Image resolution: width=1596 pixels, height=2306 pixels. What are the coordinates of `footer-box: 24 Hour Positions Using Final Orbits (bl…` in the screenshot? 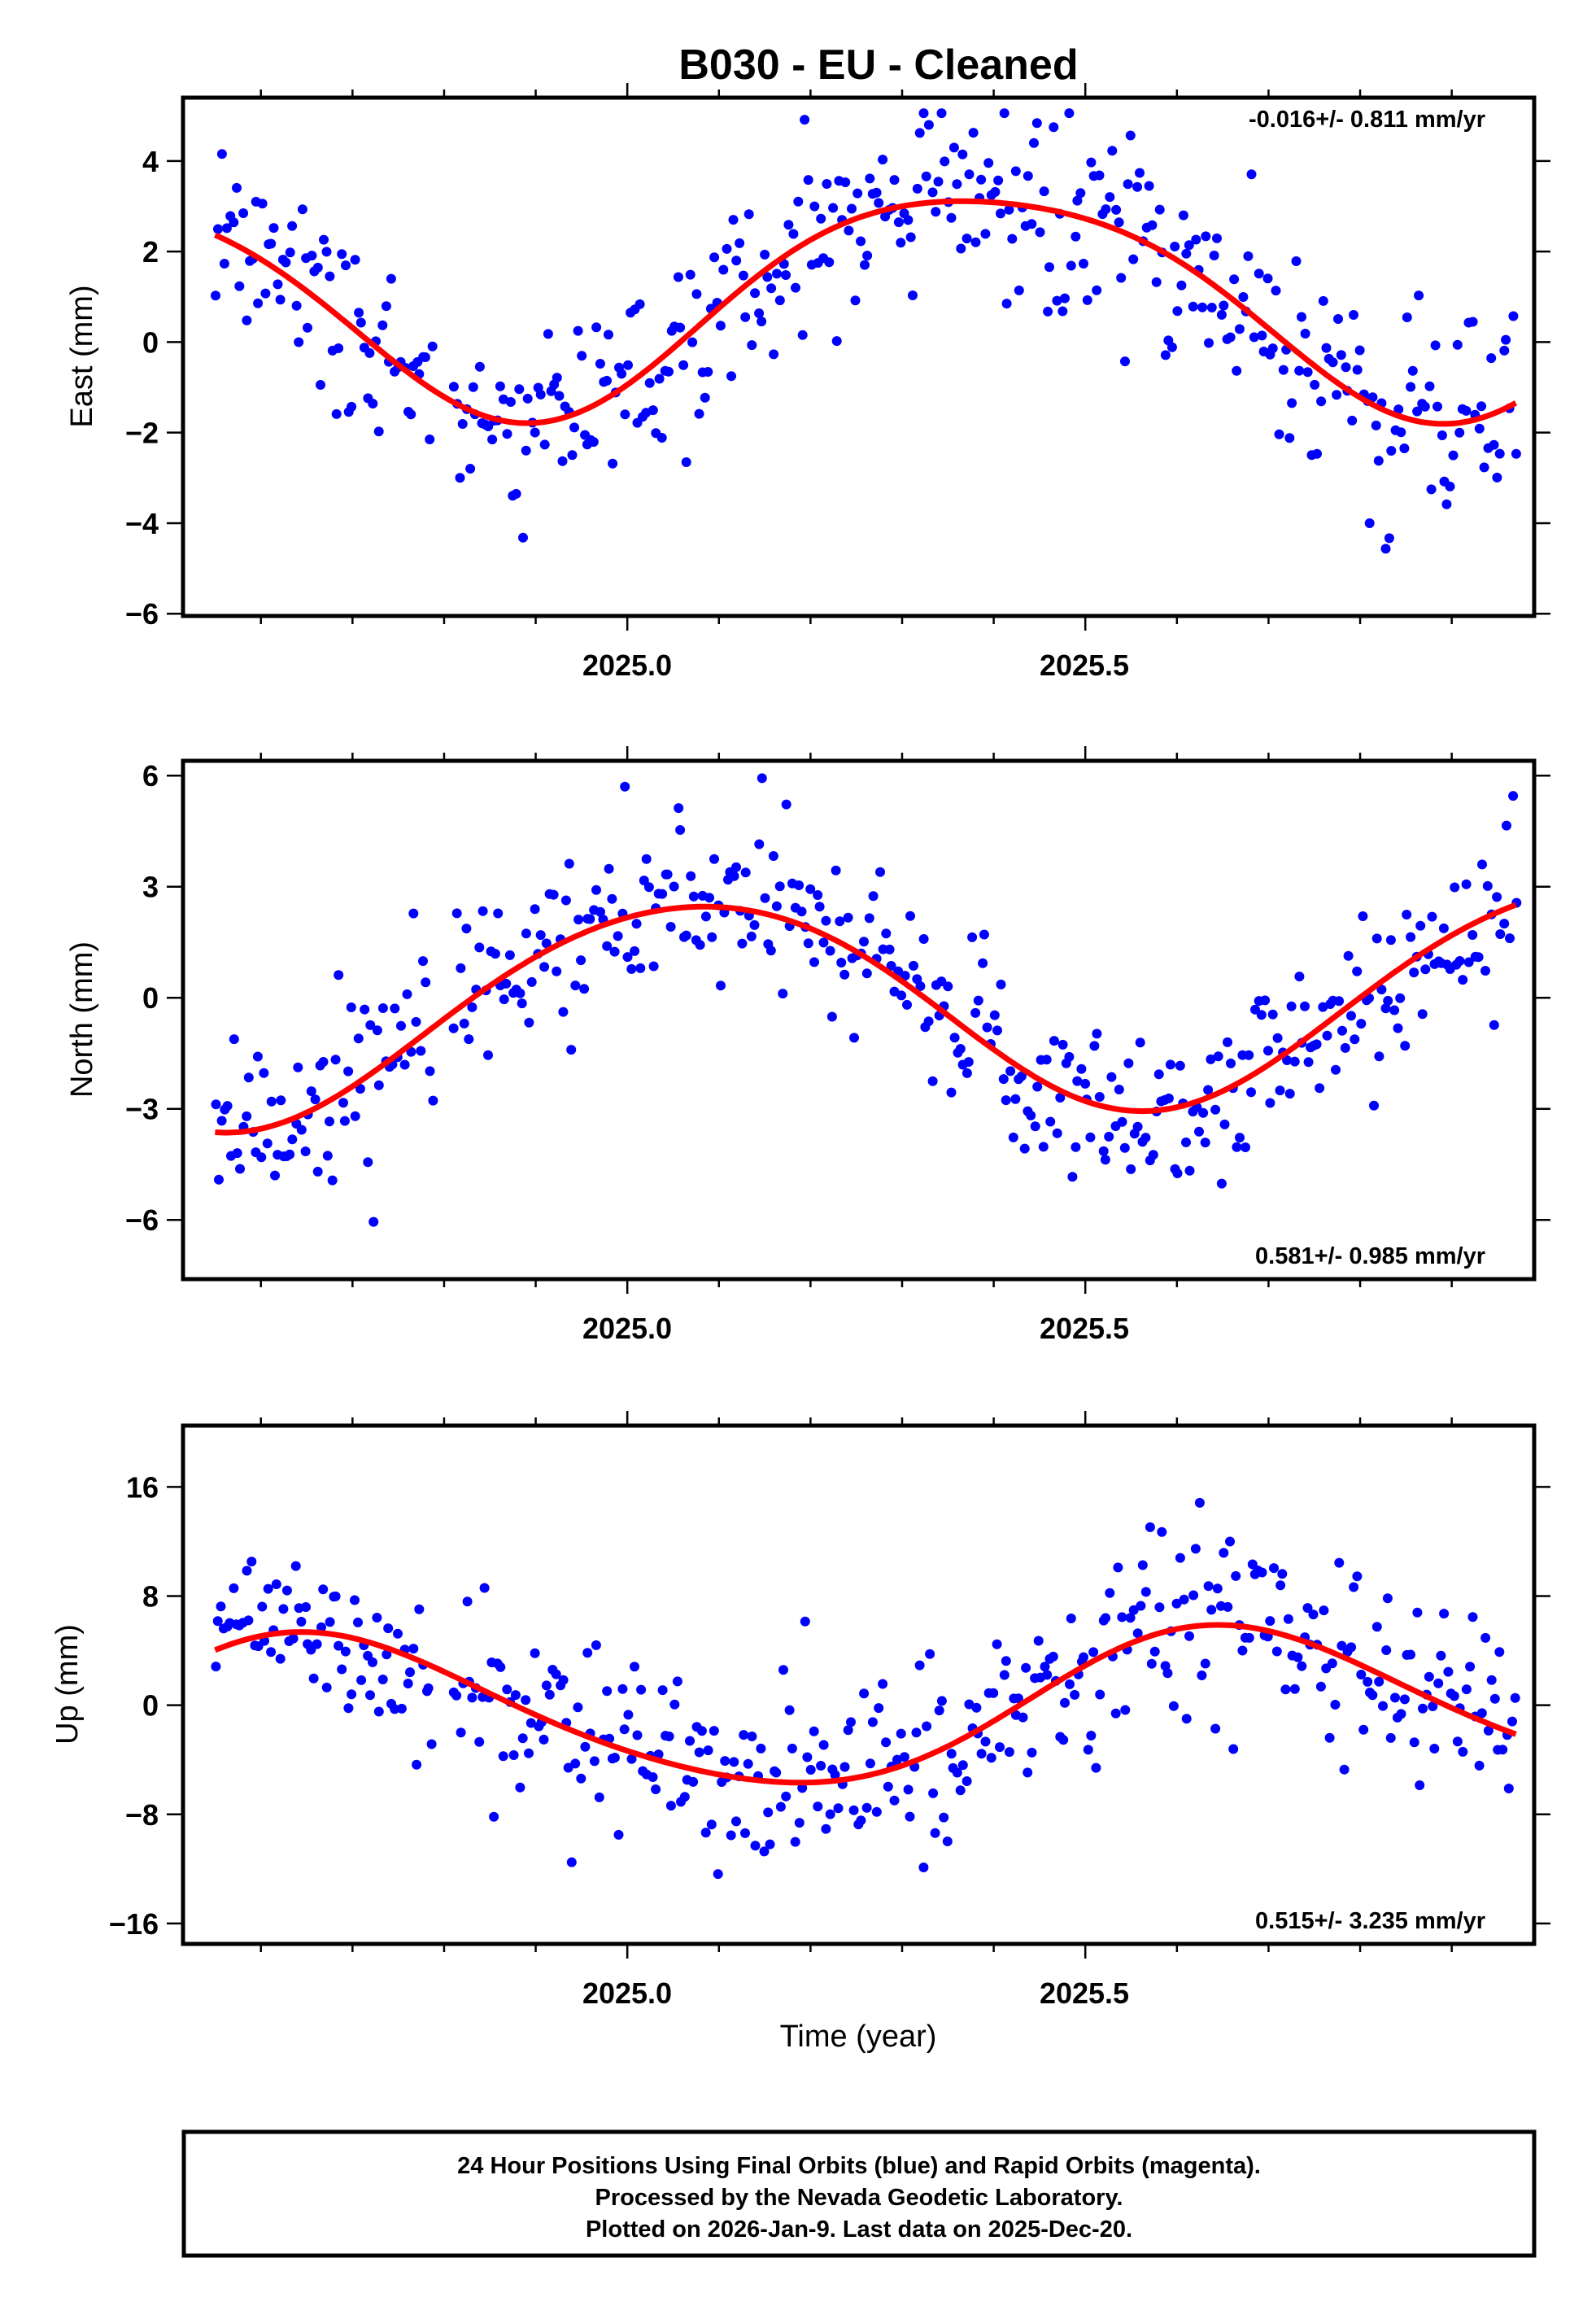 It's located at (859, 2193).